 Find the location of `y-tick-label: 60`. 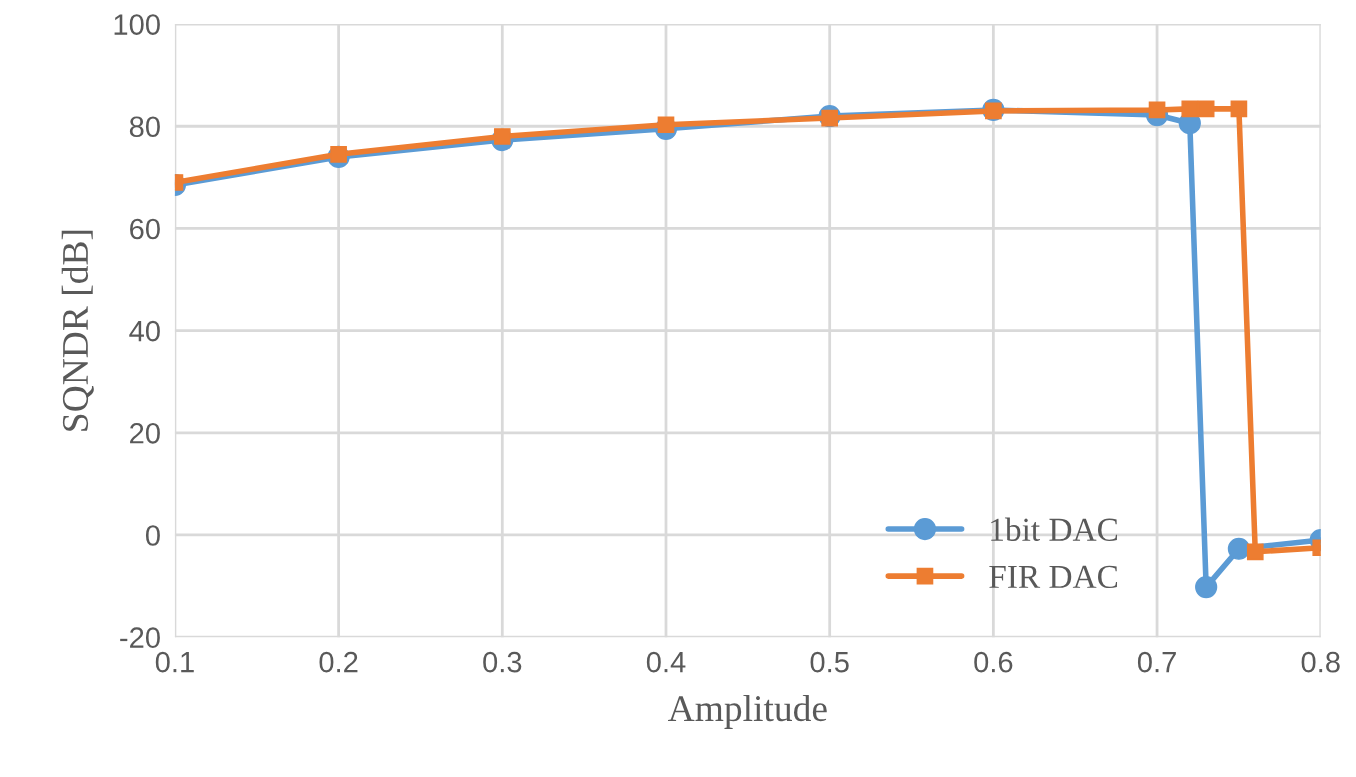

y-tick-label: 60 is located at coordinates (145, 229).